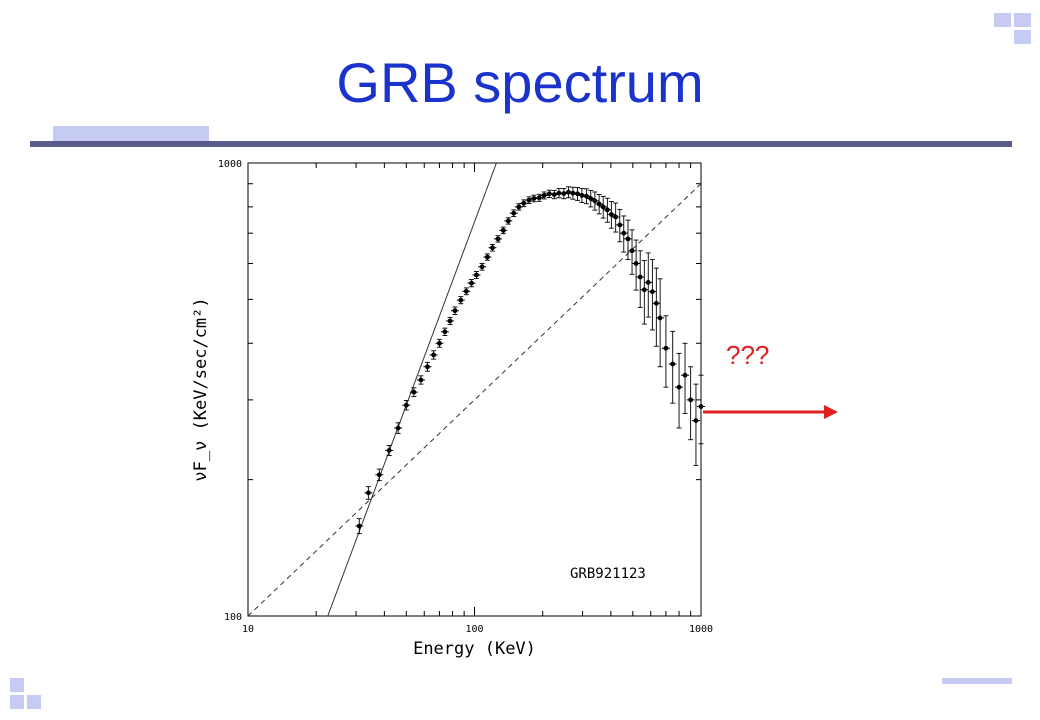 The image size is (1040, 720). Describe the element at coordinates (131, 134) in the screenshot. I see `title-rule-accent` at that location.